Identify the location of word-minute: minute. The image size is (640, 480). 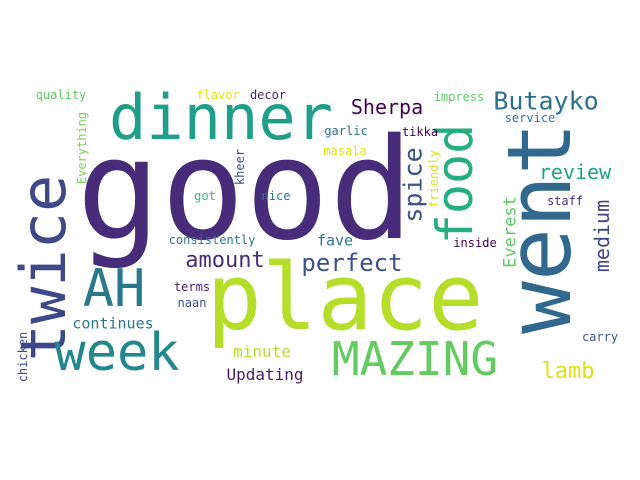
(262, 351).